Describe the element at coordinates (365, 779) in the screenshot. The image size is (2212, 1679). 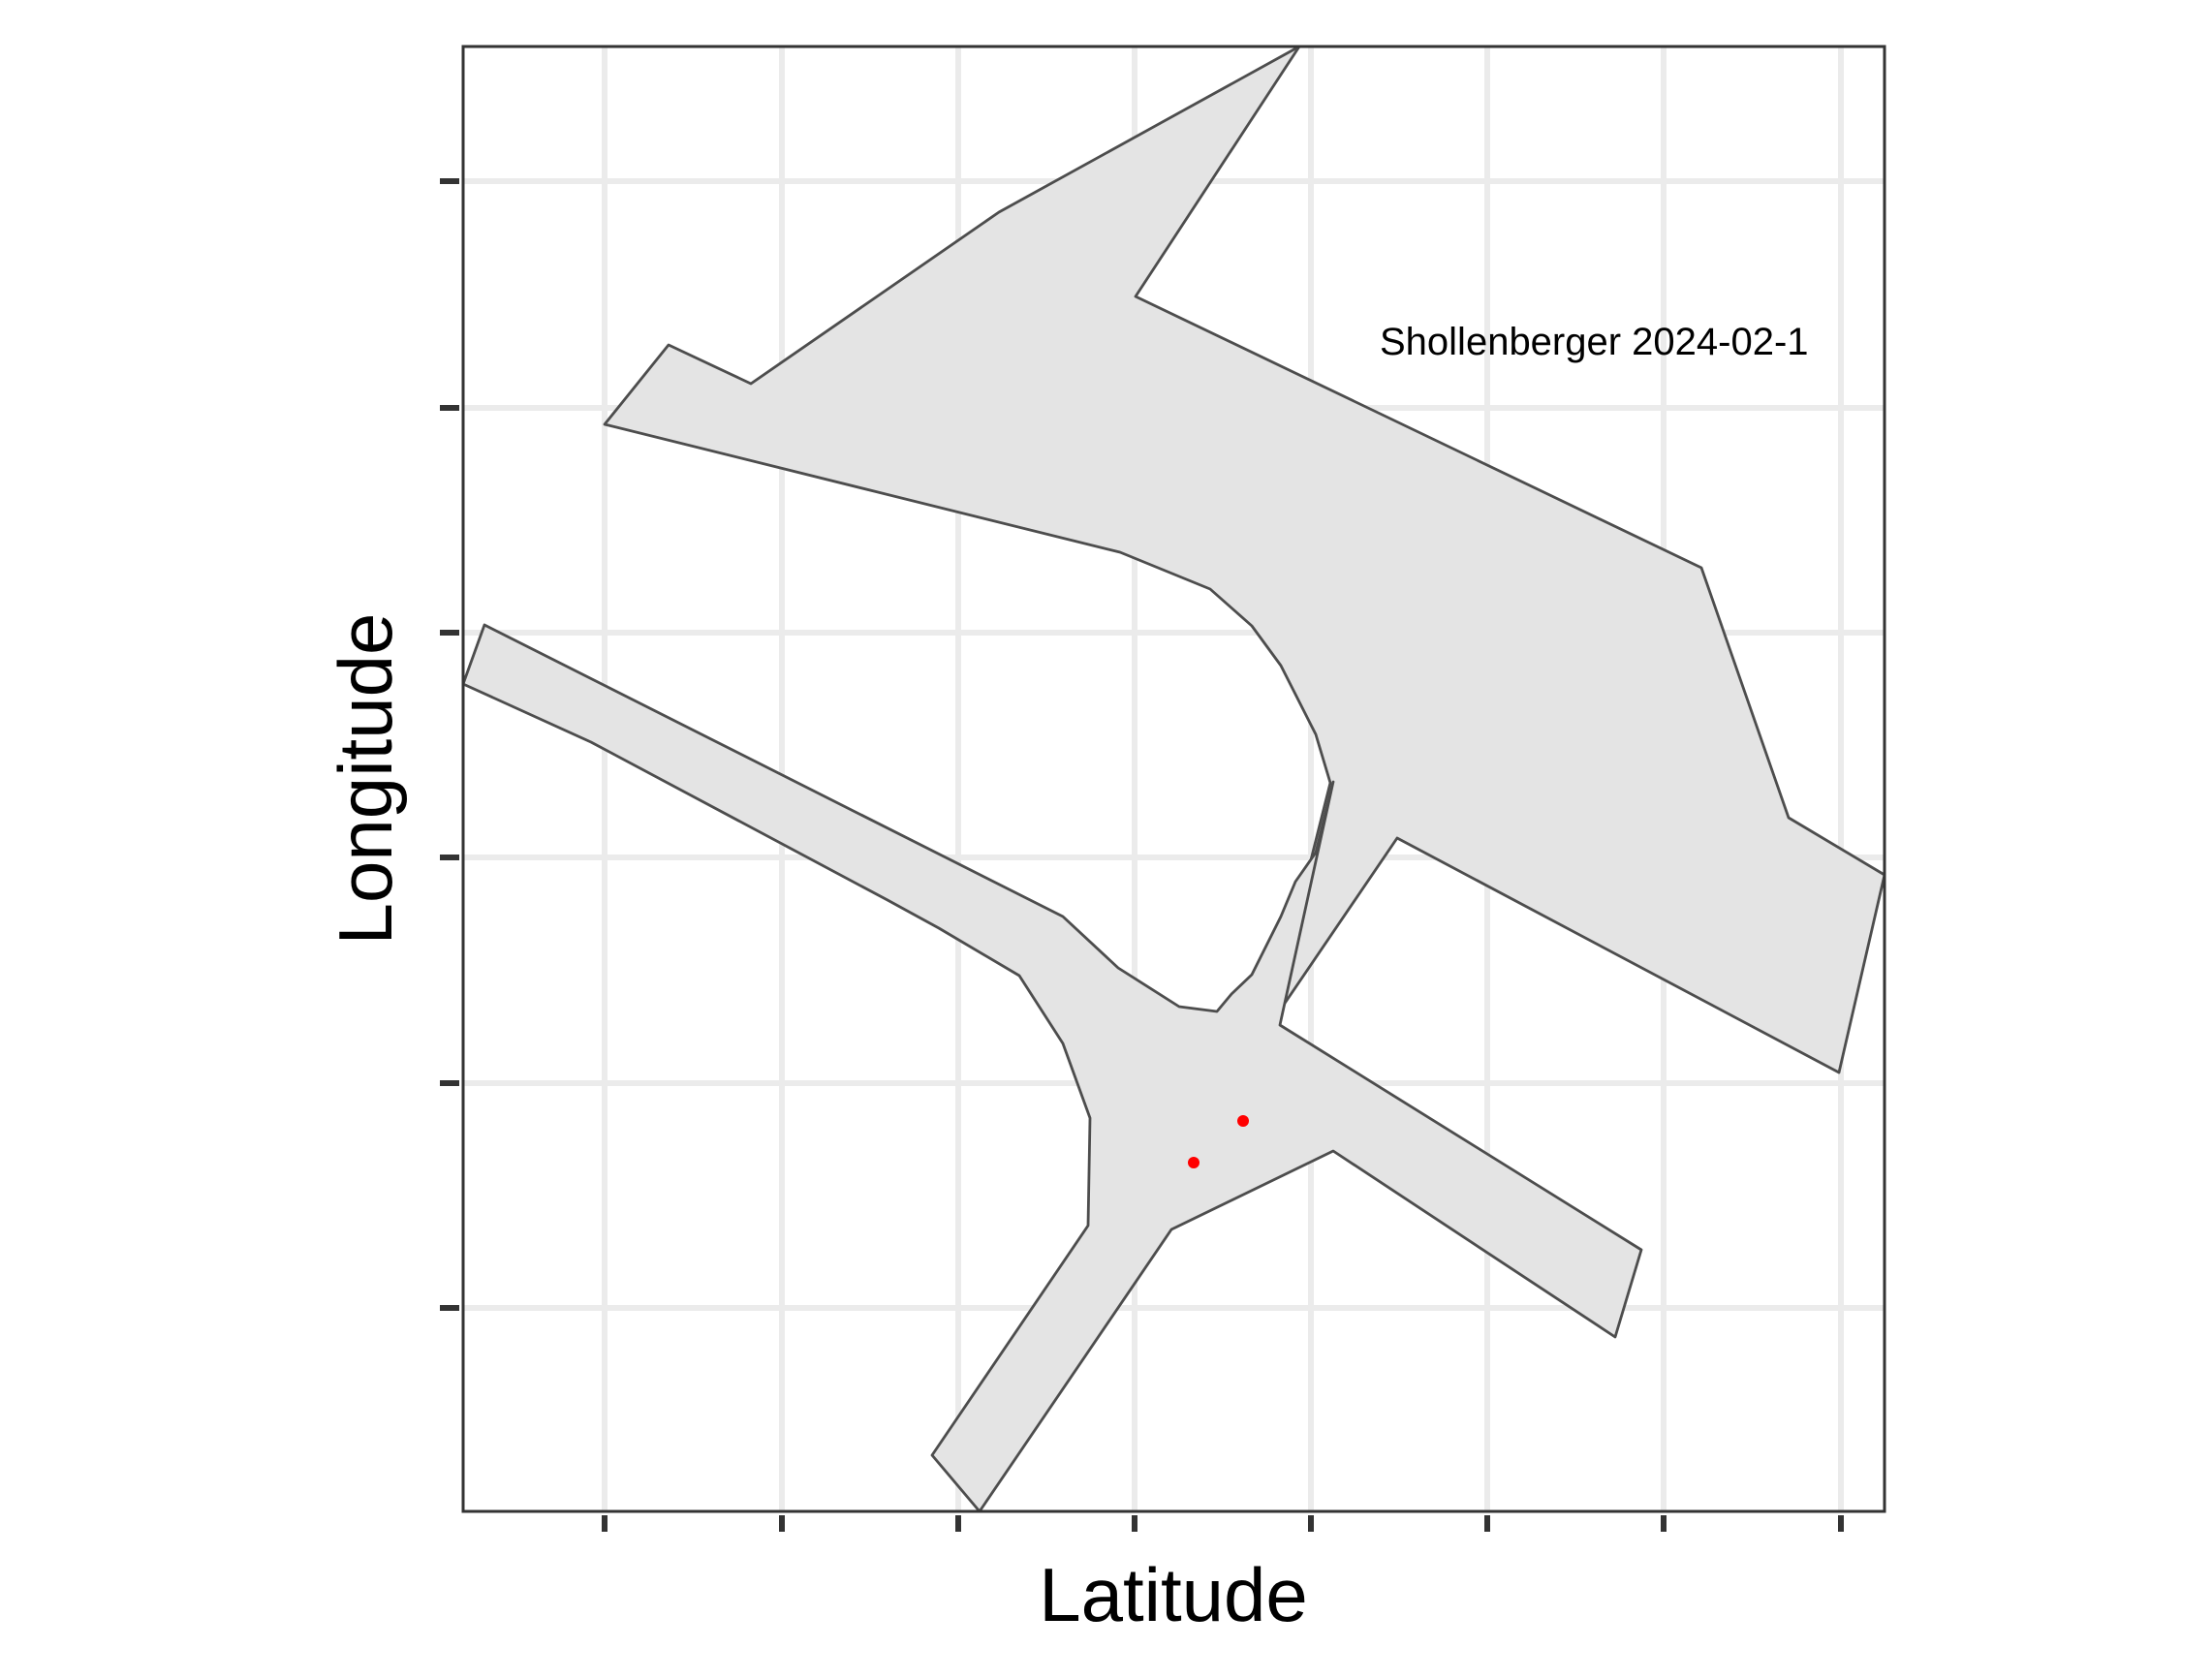
I see `y-axis-title: Longitude` at that location.